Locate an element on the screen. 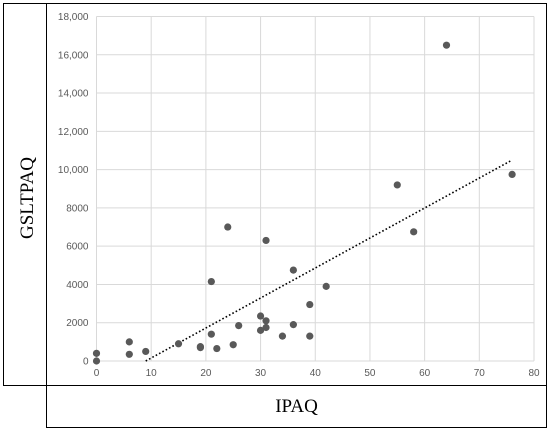 Image resolution: width=550 pixels, height=431 pixels. y-tick-label: 0 is located at coordinates (86, 362).